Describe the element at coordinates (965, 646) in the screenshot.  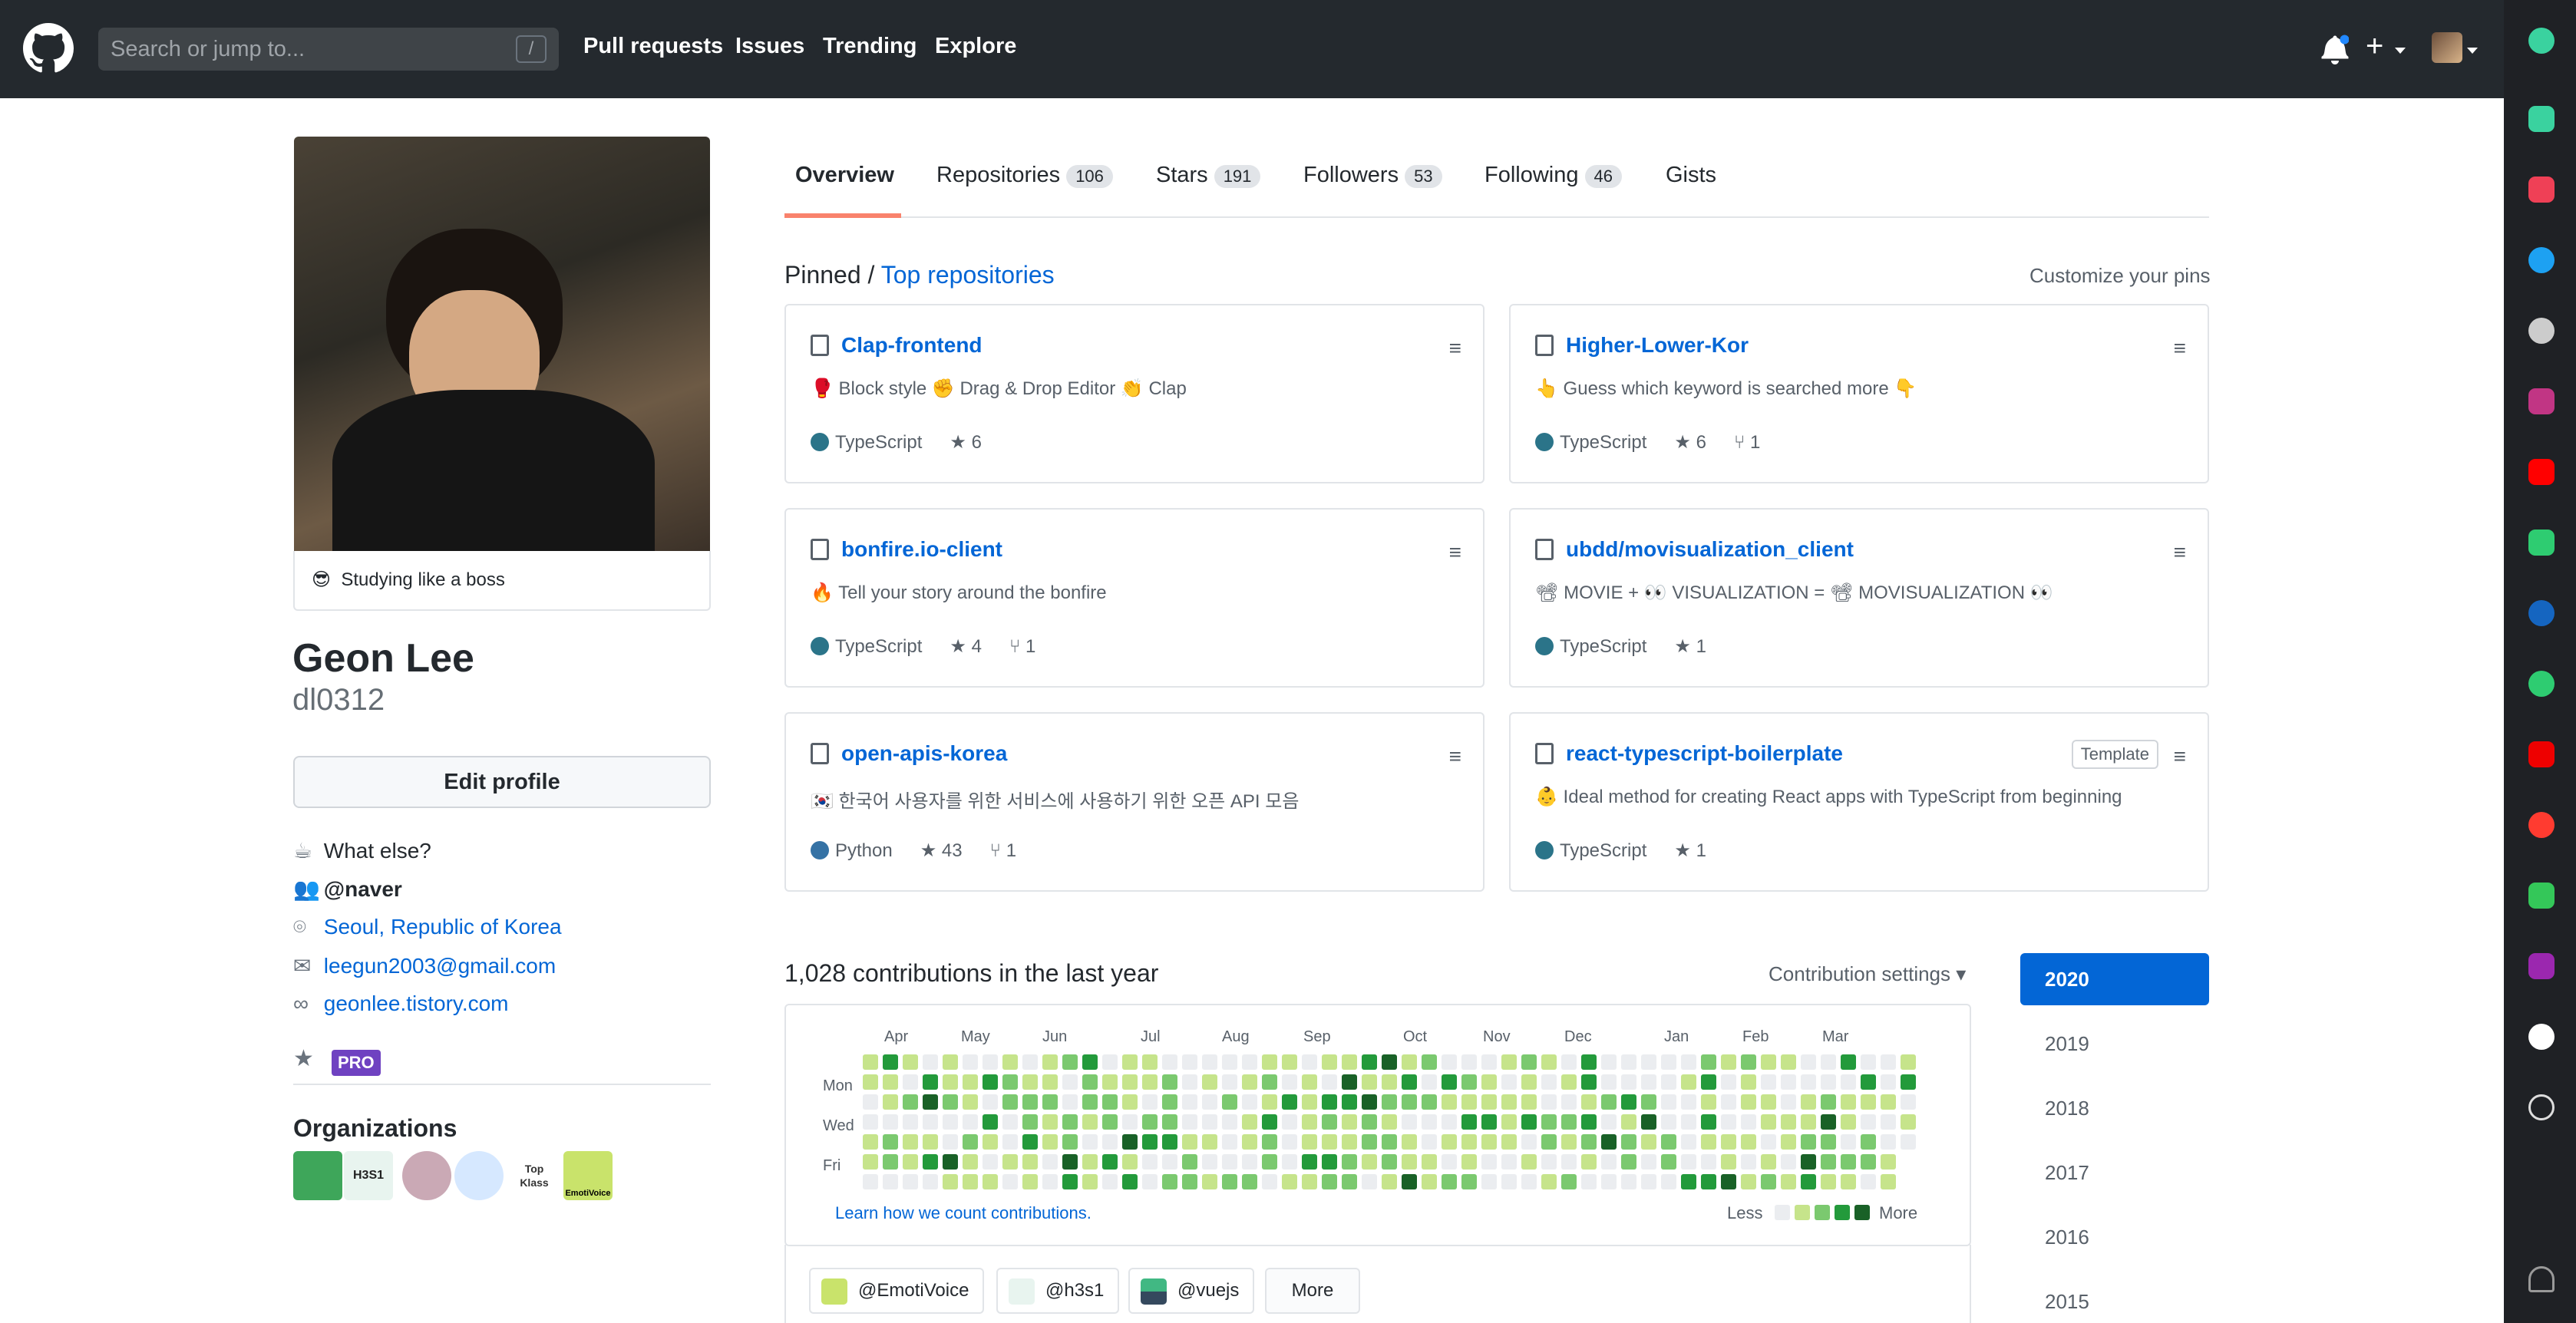
I see `stars-link: ★ 4` at that location.